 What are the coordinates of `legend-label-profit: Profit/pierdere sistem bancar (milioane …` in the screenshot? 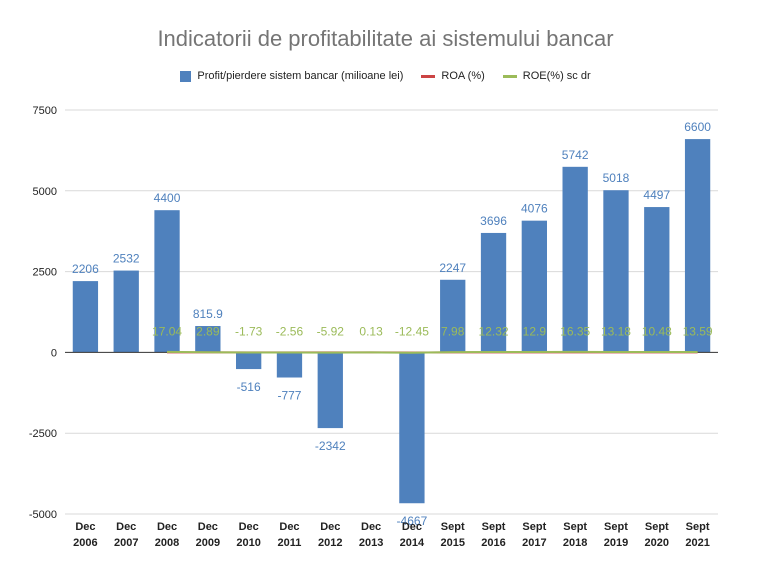 It's located at (300, 76).